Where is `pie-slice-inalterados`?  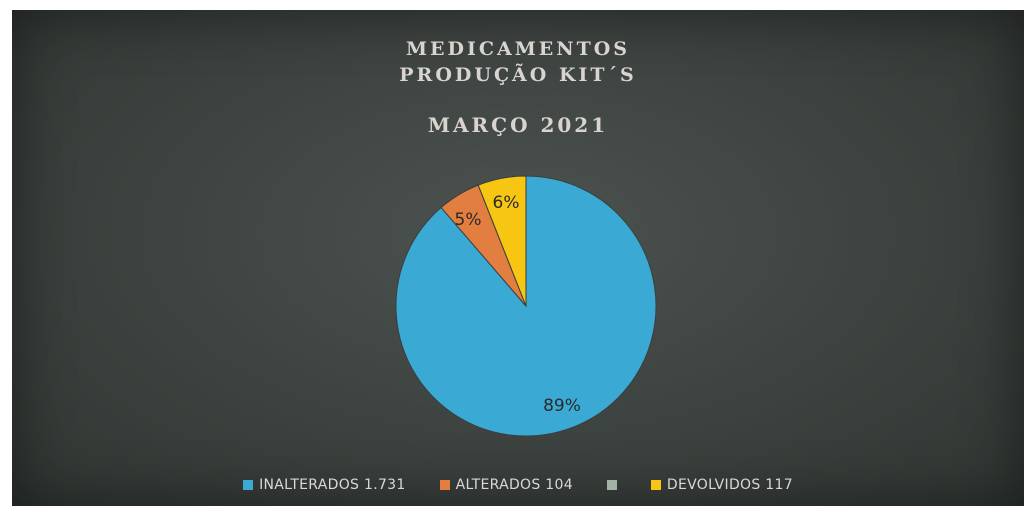 pie-slice-inalterados is located at coordinates (526, 306).